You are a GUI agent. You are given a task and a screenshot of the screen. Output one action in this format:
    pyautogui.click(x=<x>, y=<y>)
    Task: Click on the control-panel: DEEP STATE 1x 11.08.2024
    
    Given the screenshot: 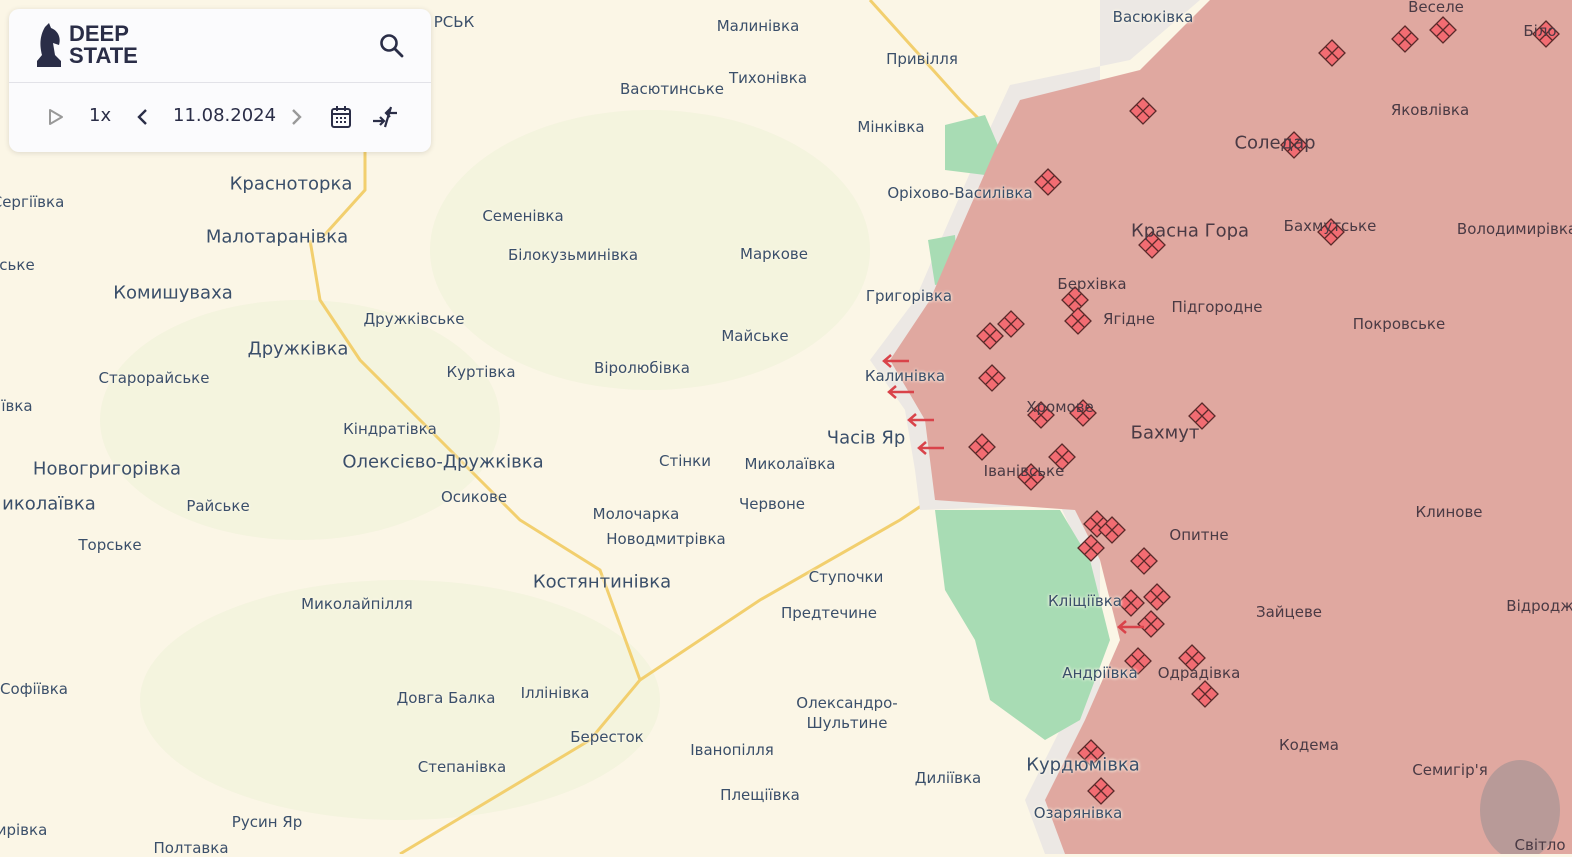 What is the action you would take?
    pyautogui.click(x=220, y=80)
    